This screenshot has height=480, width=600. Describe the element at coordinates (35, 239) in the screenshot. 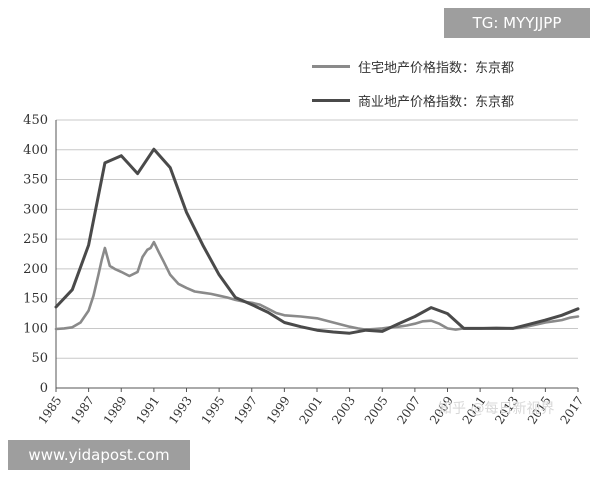

I see `y-tick-label: 250` at that location.